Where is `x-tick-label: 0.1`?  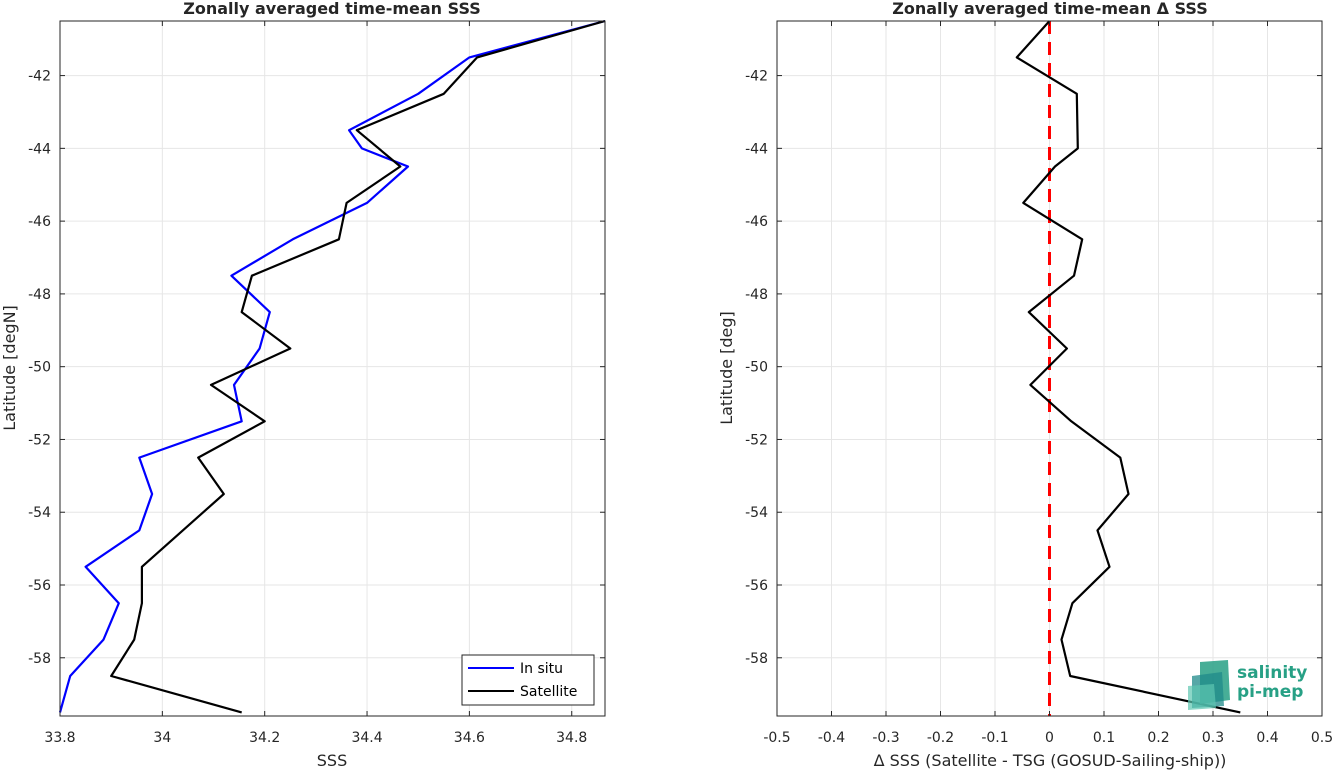 x-tick-label: 0.1 is located at coordinates (1104, 738).